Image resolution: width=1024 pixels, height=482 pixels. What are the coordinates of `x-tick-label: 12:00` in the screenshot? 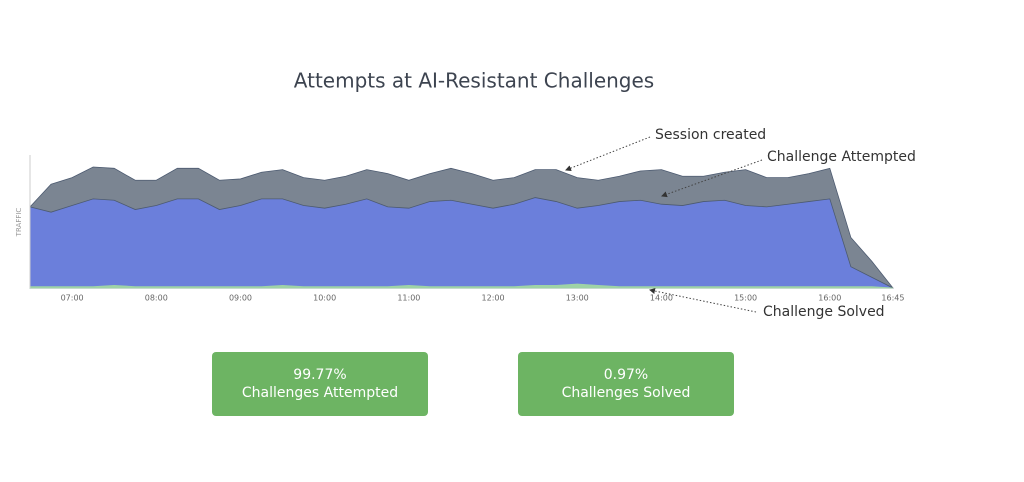 It's located at (493, 298).